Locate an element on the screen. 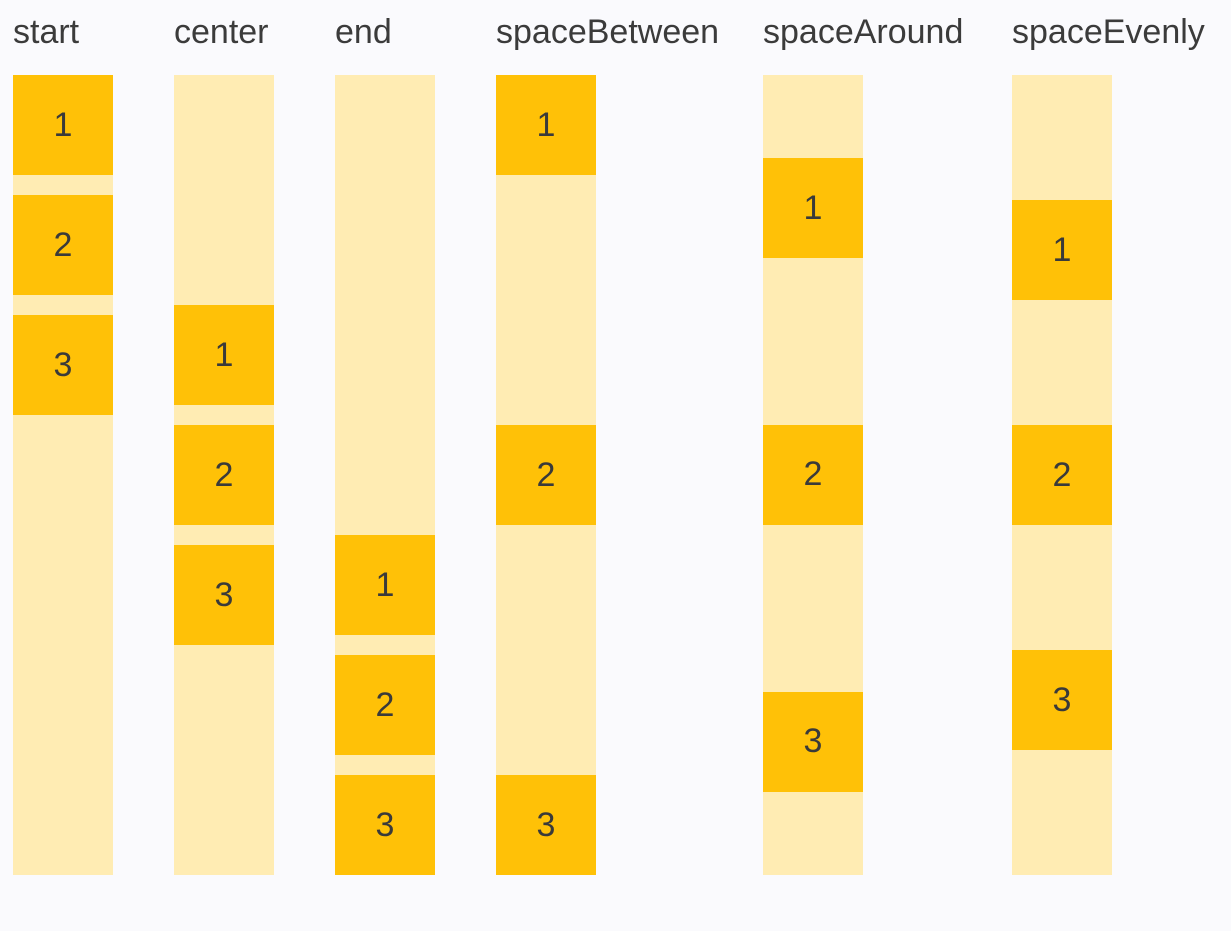 This screenshot has height=931, width=1231. flex-track-space-between: 1 2 3 is located at coordinates (546, 475).